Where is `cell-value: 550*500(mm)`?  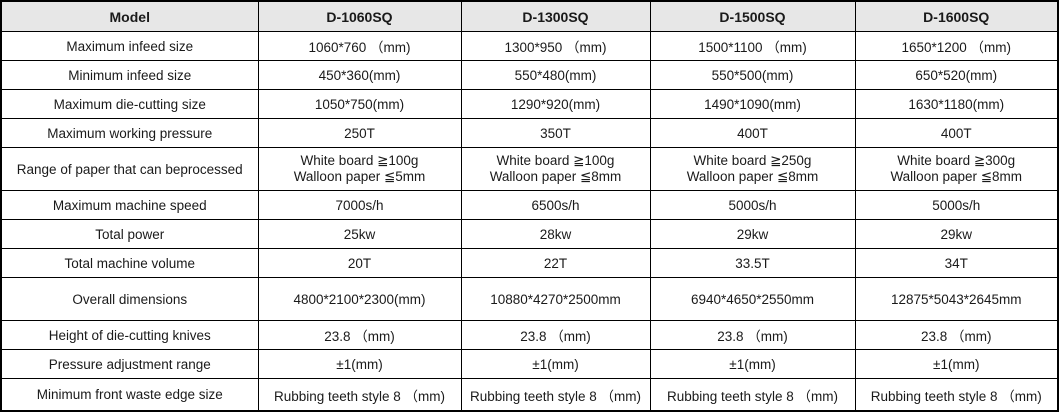
cell-value: 550*500(mm) is located at coordinates (752, 75).